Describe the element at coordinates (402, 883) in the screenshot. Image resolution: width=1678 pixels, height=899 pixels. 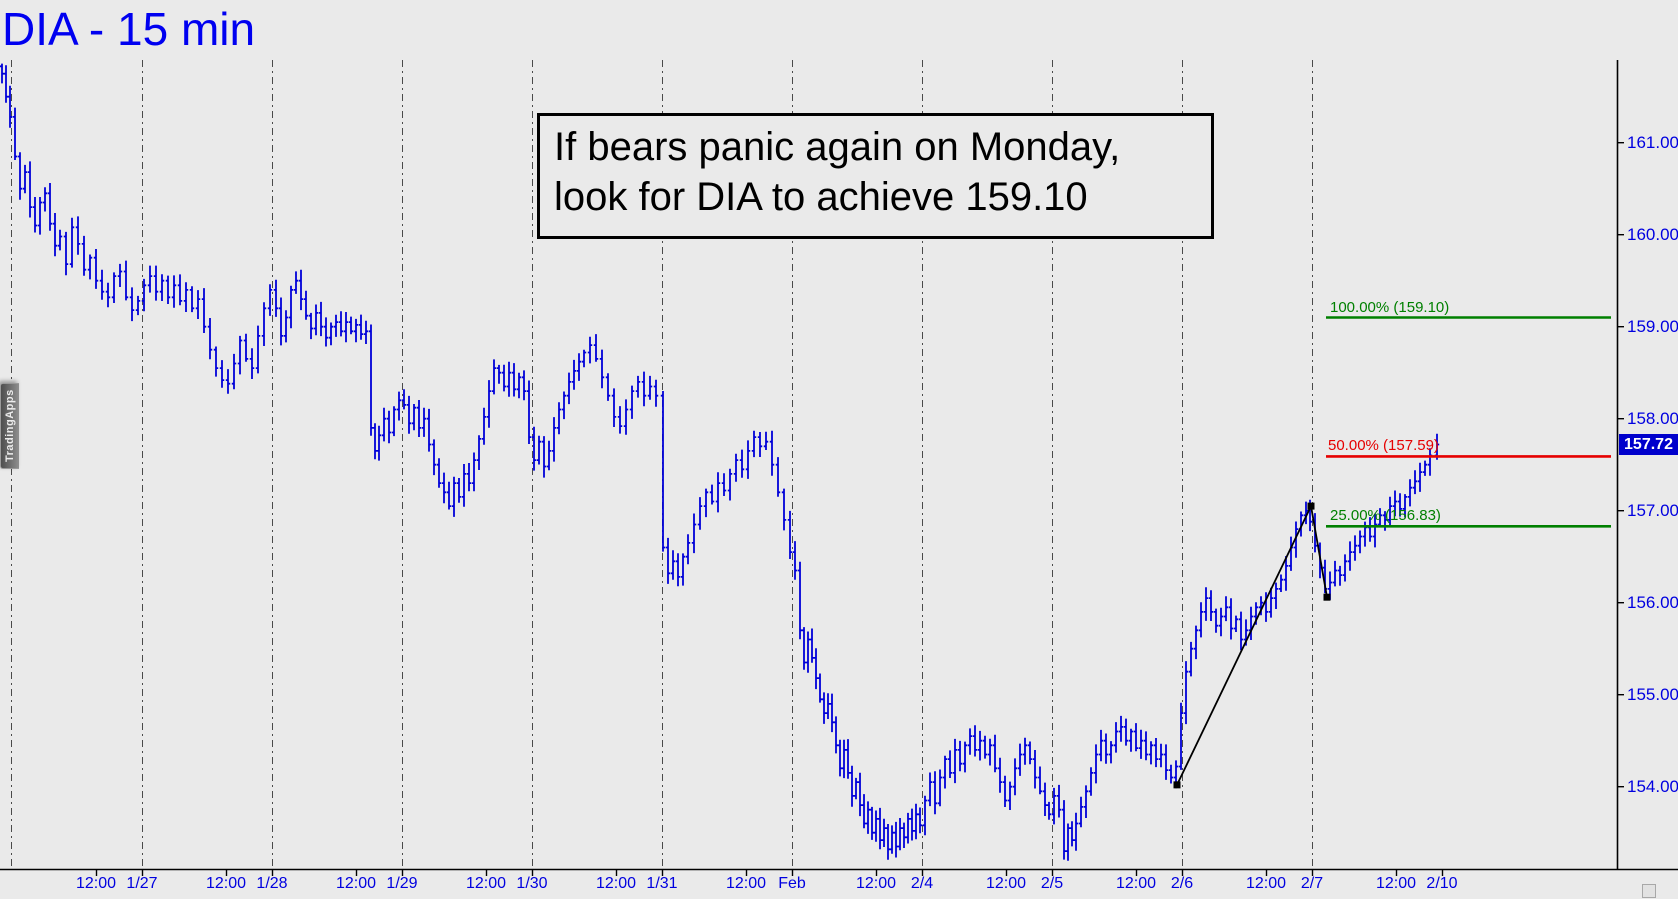
I see `time-axis-date-label: 1/29` at that location.